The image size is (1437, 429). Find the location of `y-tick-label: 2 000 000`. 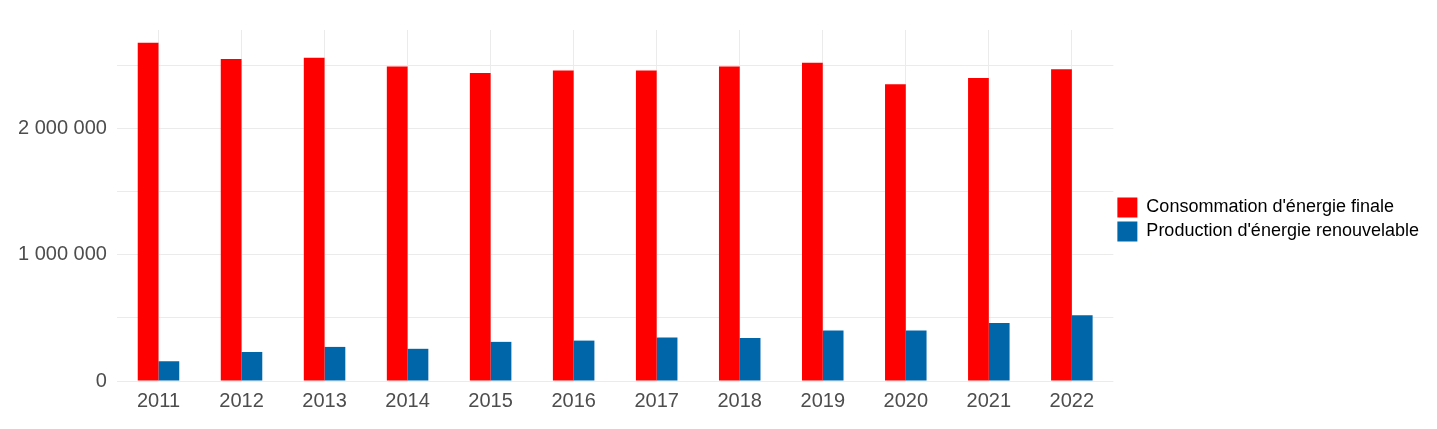

y-tick-label: 2 000 000 is located at coordinates (62, 127).